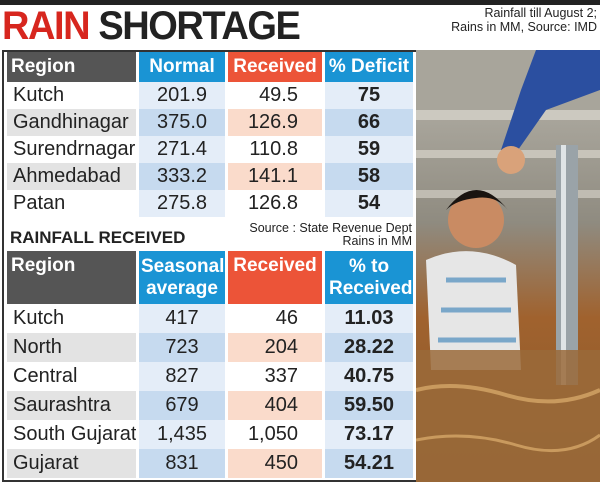  What do you see at coordinates (278, 95) in the screenshot?
I see `received-cell: 49.5` at bounding box center [278, 95].